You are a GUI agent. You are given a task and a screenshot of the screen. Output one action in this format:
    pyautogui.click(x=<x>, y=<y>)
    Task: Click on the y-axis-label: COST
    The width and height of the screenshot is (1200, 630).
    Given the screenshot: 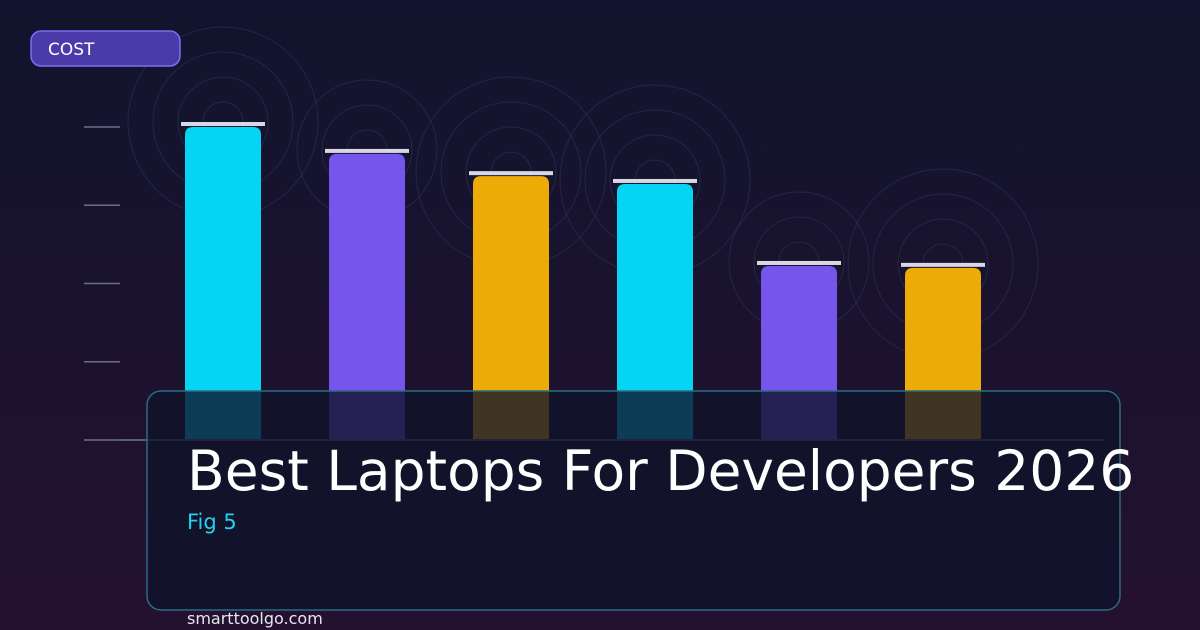 What is the action you would take?
    pyautogui.click(x=71, y=50)
    